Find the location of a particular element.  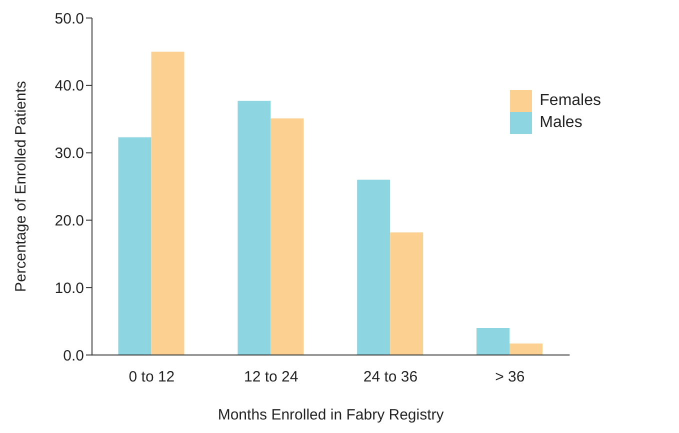

y-tick-label: 10.0 is located at coordinates (69, 288).